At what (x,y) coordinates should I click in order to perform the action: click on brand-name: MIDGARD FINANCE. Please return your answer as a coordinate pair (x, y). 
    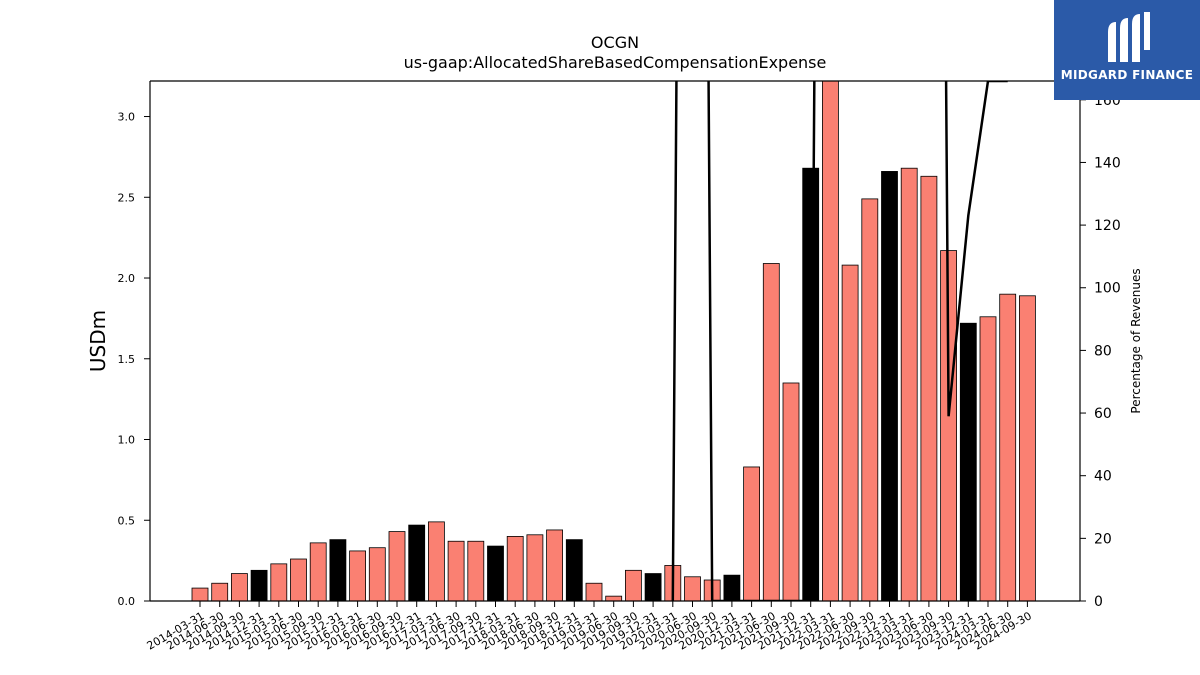
    Looking at the image, I should click on (1127, 75).